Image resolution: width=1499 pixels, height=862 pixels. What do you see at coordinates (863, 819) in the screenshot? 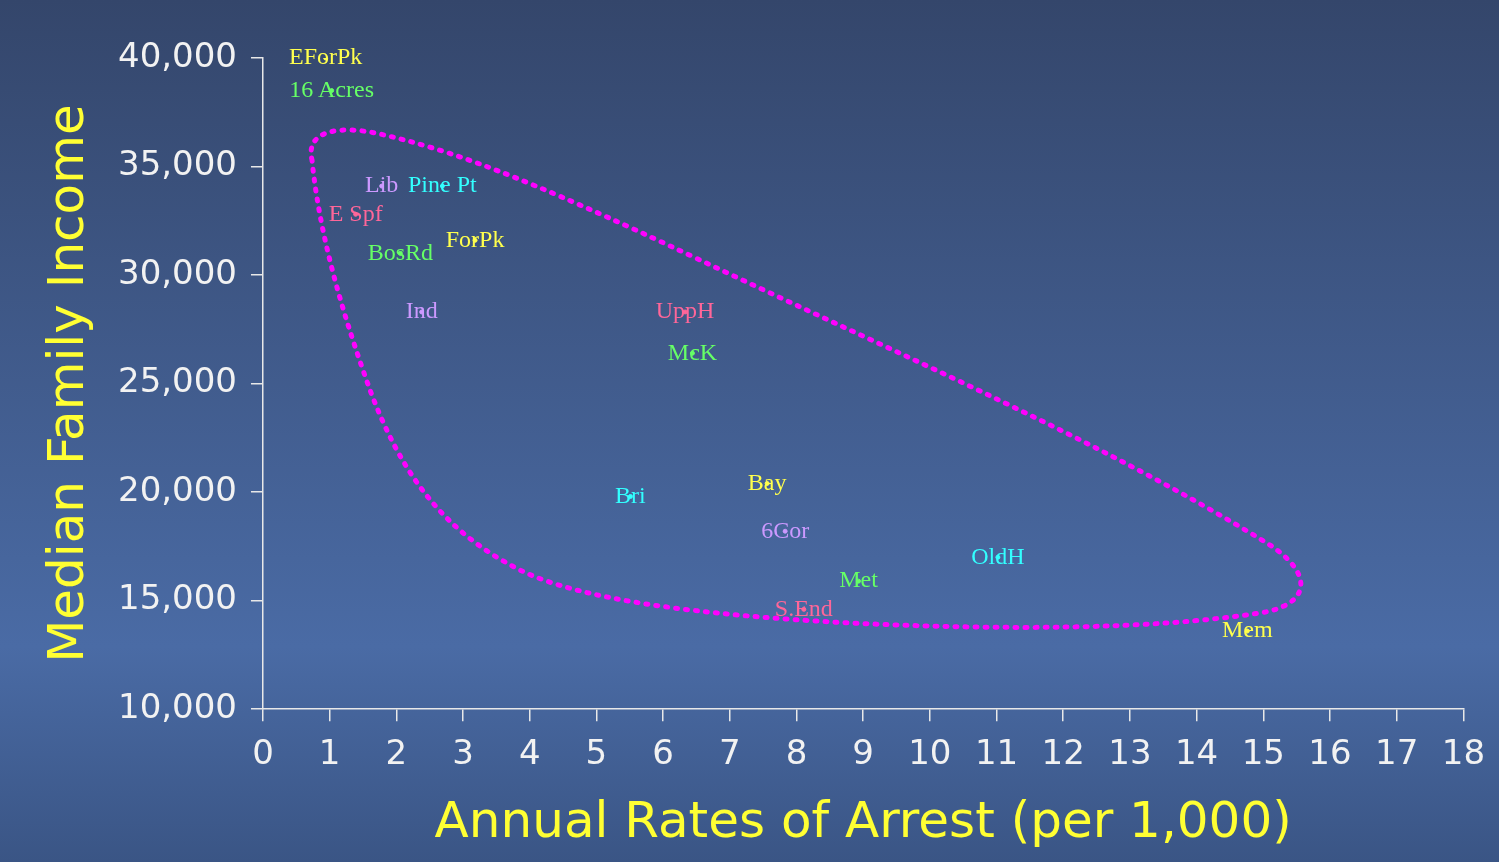
I see `x-axis-title: Annual Rates of Arrest (per 1,000)` at bounding box center [863, 819].